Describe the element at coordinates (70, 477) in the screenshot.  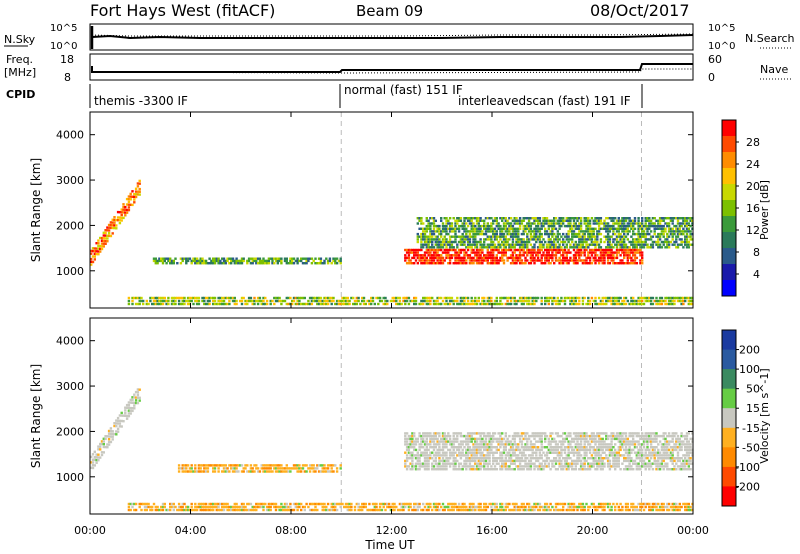
I see `y-tick-label: 1000` at that location.